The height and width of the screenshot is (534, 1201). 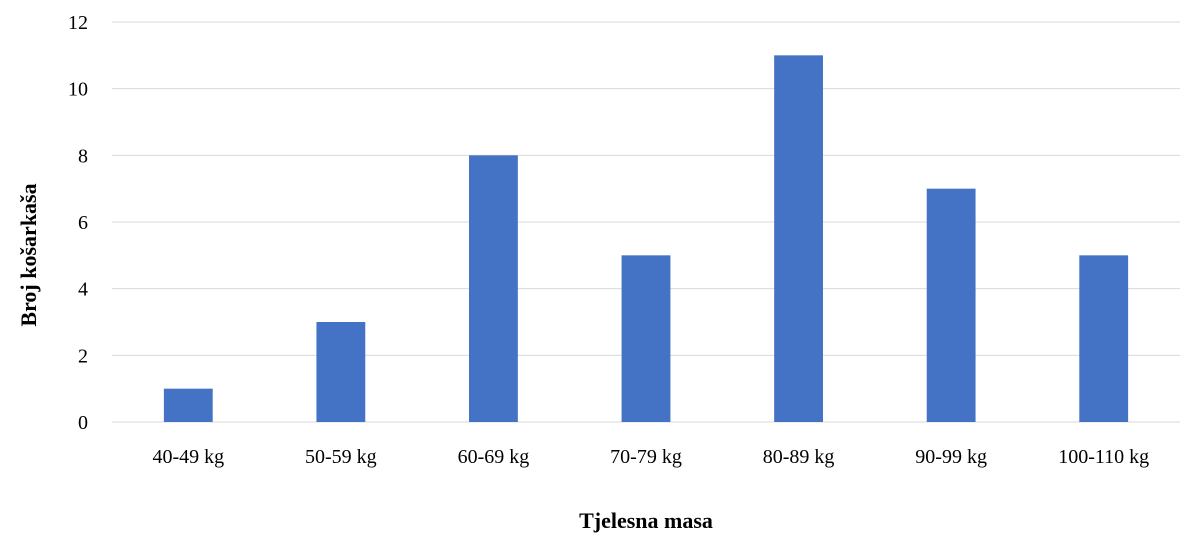 I want to click on x-tick-label-70-79-kg: 70-79 kg, so click(x=646, y=457).